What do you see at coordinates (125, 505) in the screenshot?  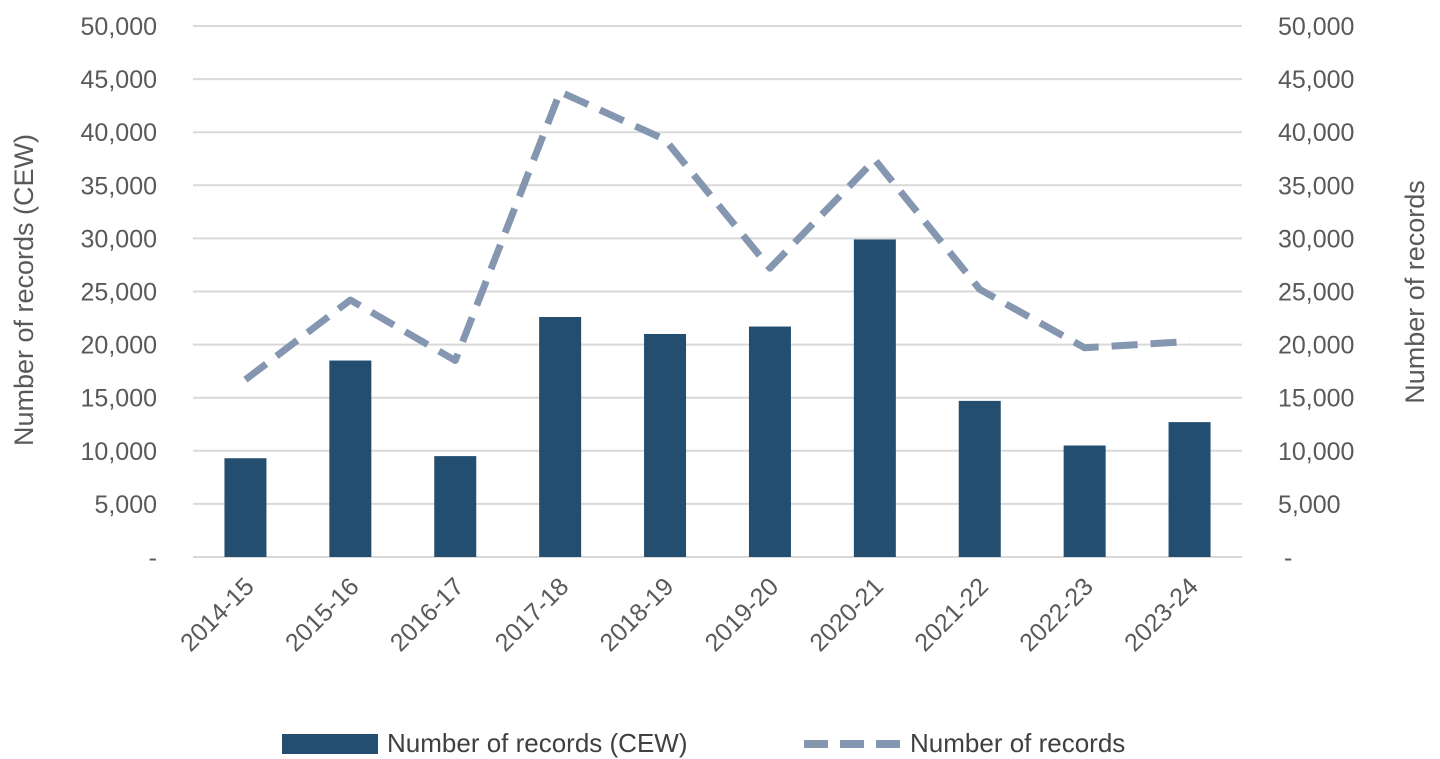 I see `left-y-tick-label: 5,000` at bounding box center [125, 505].